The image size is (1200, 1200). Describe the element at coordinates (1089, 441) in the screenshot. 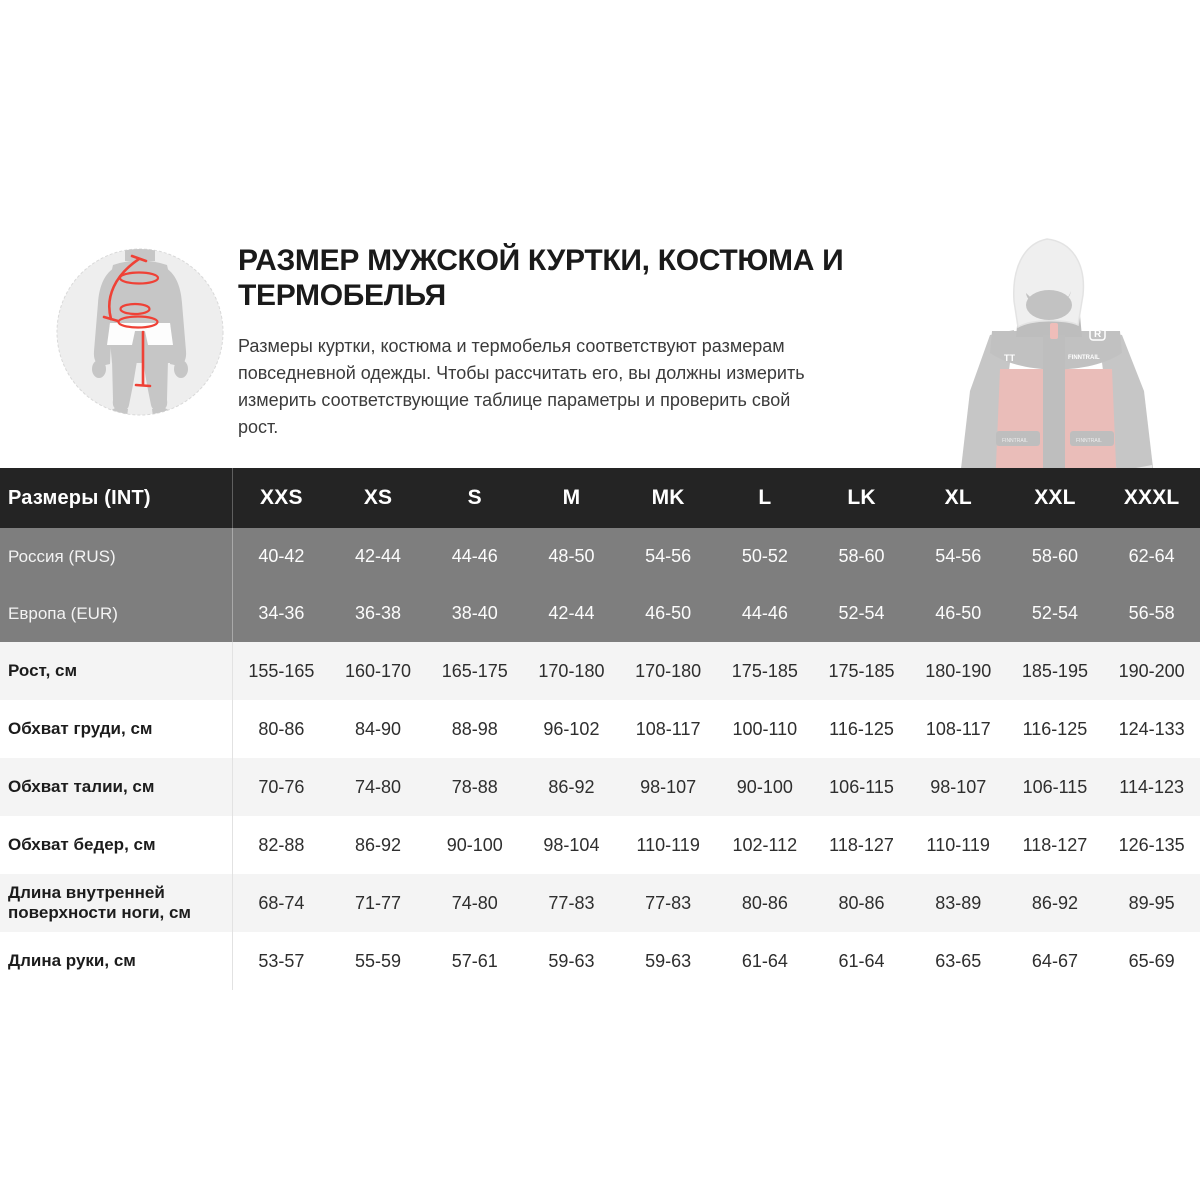

I see `svg-text: FINNTRAIL` at that location.